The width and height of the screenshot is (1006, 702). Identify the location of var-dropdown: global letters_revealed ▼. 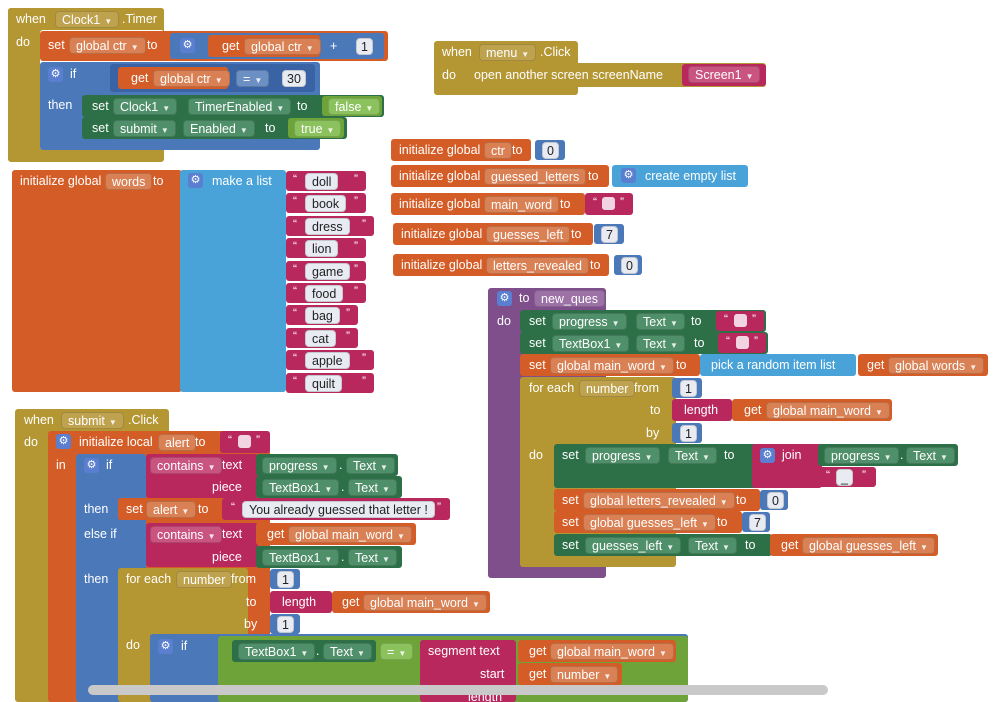
(659, 500).